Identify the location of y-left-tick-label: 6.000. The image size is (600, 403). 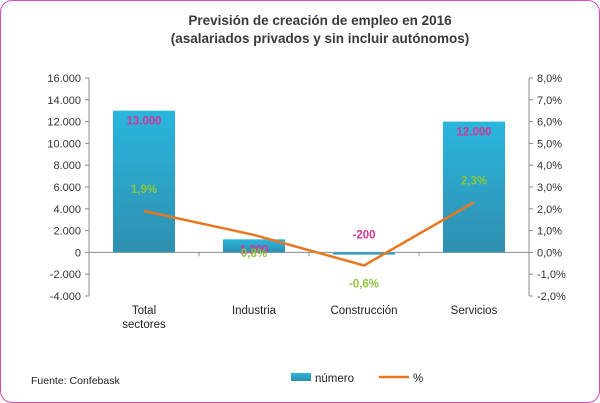
(67, 188).